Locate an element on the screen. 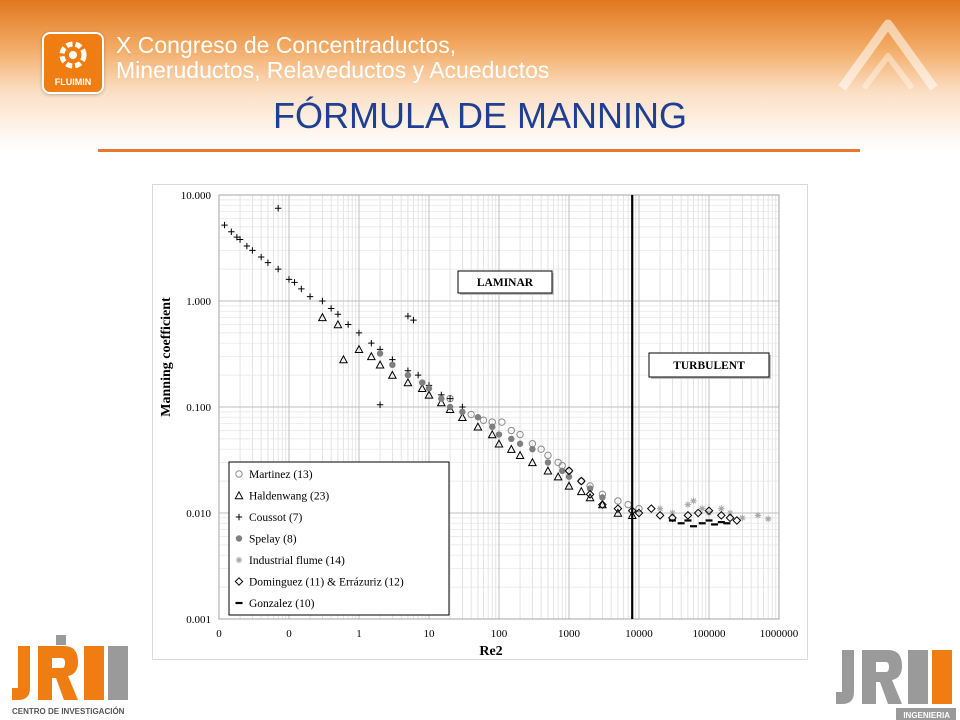 The image size is (960, 720). legend-item: Dominguez (11) & Errázuriz (12) is located at coordinates (319, 583).